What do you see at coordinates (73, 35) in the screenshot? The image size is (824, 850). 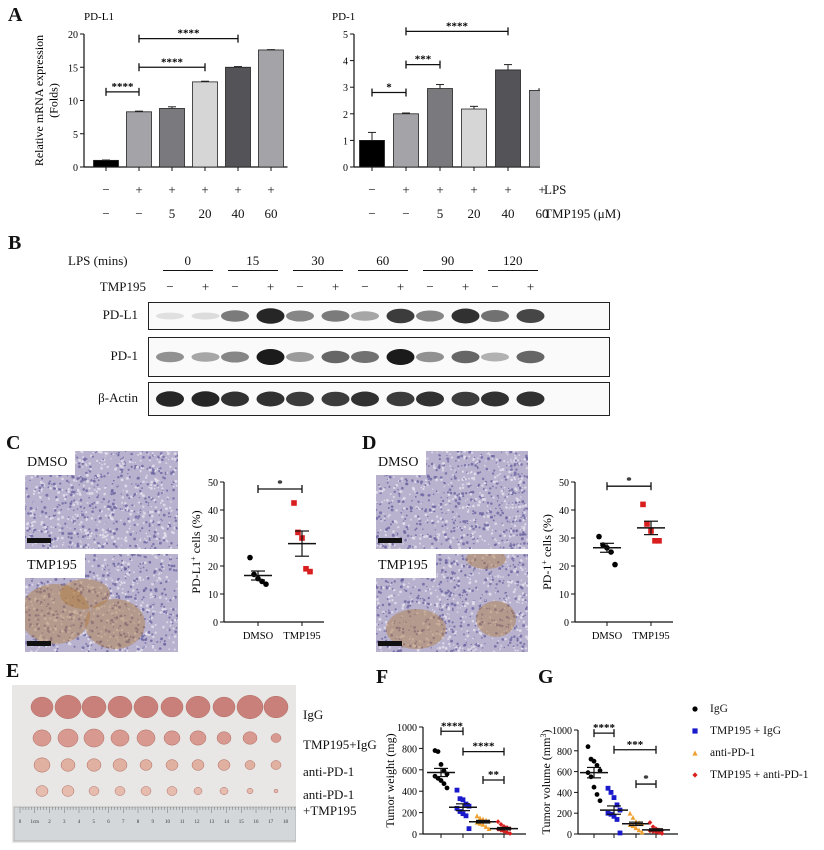 I see `svg-text: 20` at bounding box center [73, 35].